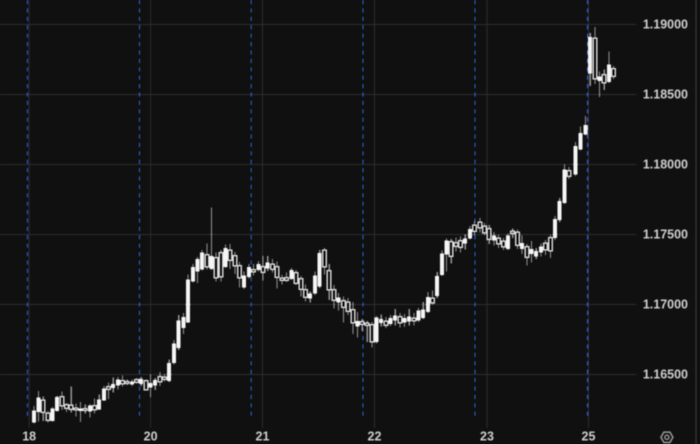 Image resolution: width=700 pixels, height=444 pixels. What do you see at coordinates (665, 235) in the screenshot?
I see `svg-text: 1.17500` at bounding box center [665, 235].